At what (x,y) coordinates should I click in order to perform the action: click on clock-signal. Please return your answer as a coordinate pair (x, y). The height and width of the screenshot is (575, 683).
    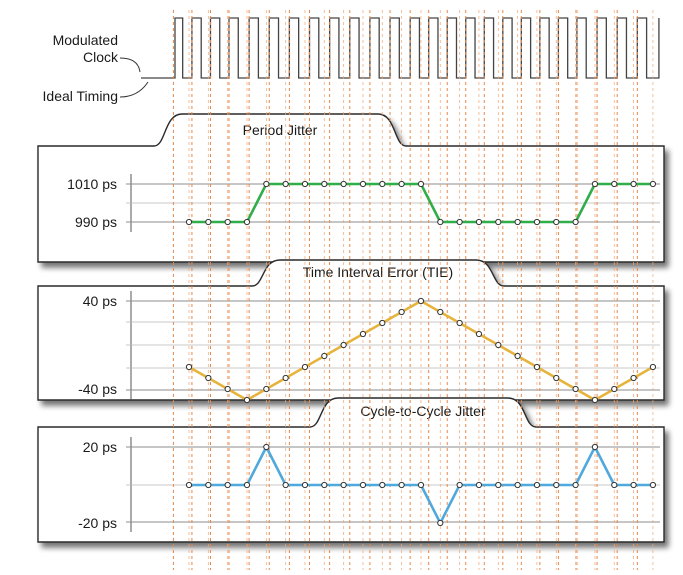
    Looking at the image, I should click on (400, 48).